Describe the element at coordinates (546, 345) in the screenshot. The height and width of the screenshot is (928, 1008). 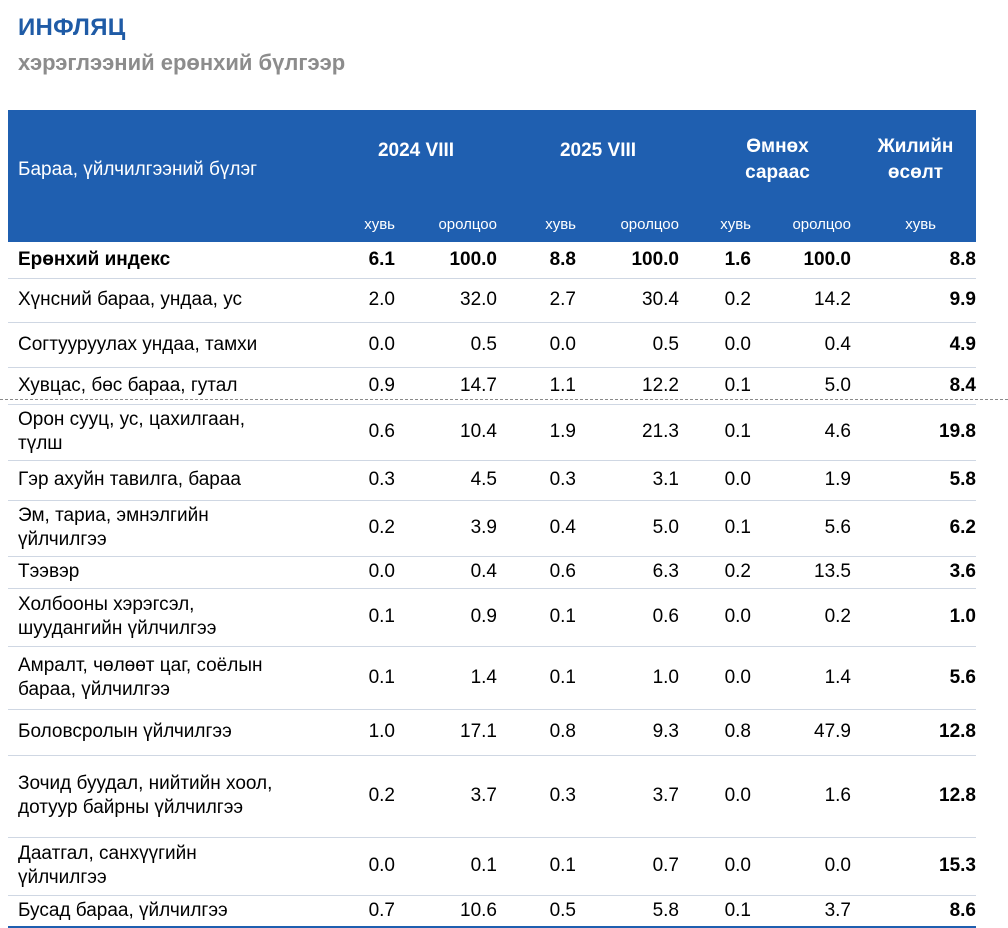
I see `cell-share-2025: 0.0` at that location.